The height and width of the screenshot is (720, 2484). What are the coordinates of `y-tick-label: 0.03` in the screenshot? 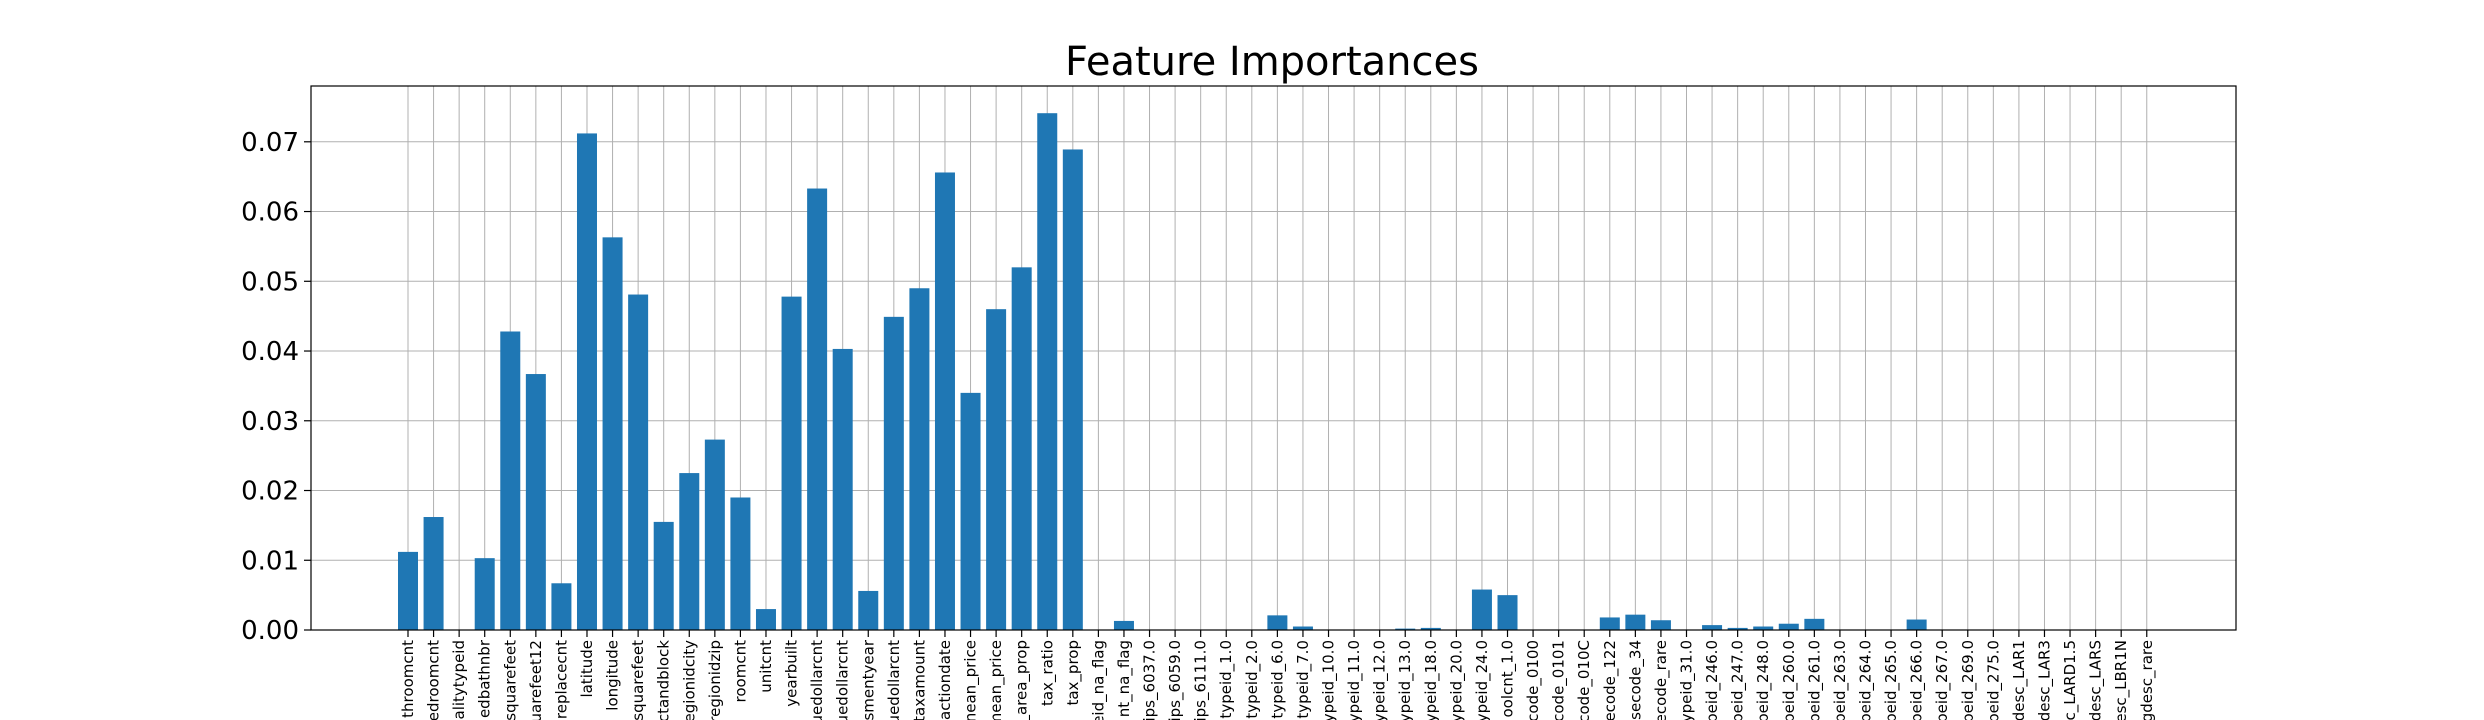 It's located at (270, 422).